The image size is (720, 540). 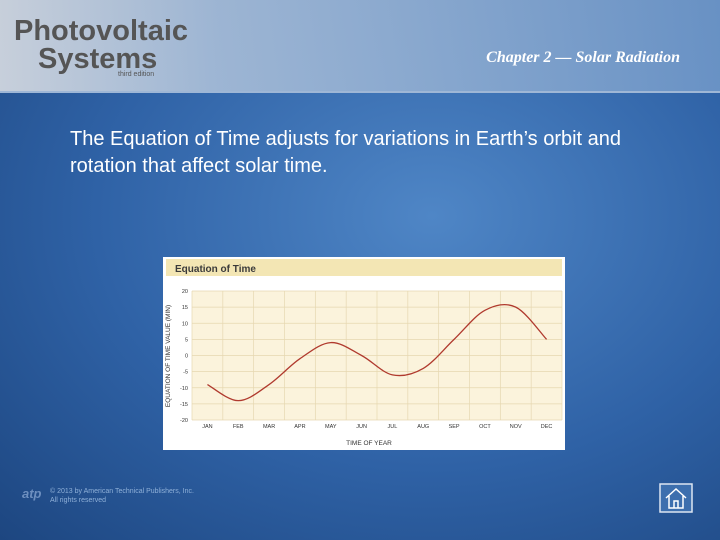 What do you see at coordinates (547, 427) in the screenshot?
I see `x-tick-label: DEC` at bounding box center [547, 427].